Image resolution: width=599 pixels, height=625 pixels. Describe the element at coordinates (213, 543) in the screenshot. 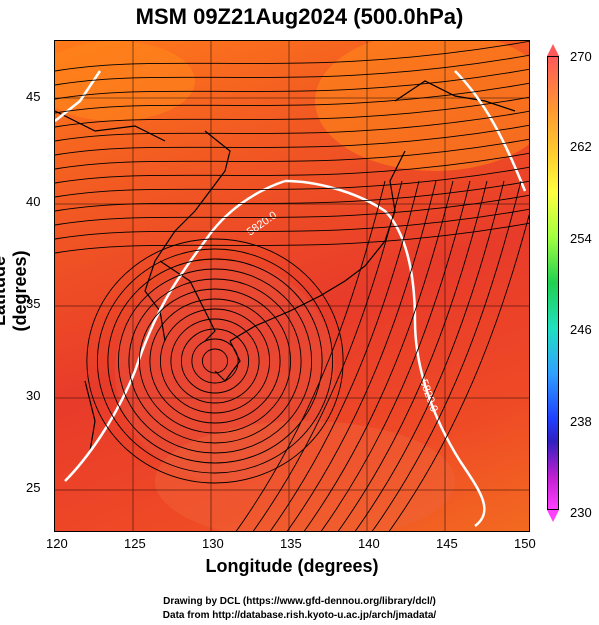

I see `x-tick-130: 130` at that location.